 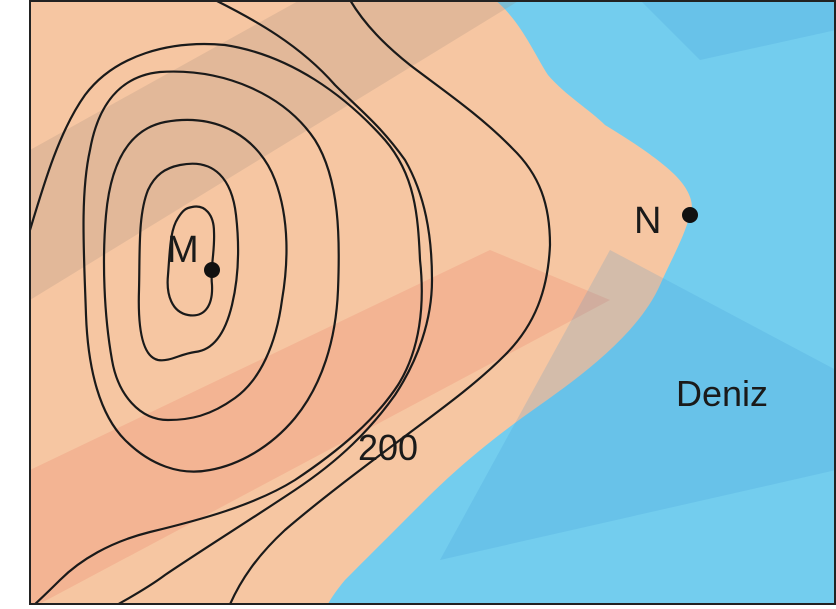 What do you see at coordinates (388, 447) in the screenshot?
I see `contour-value-label: 200` at bounding box center [388, 447].